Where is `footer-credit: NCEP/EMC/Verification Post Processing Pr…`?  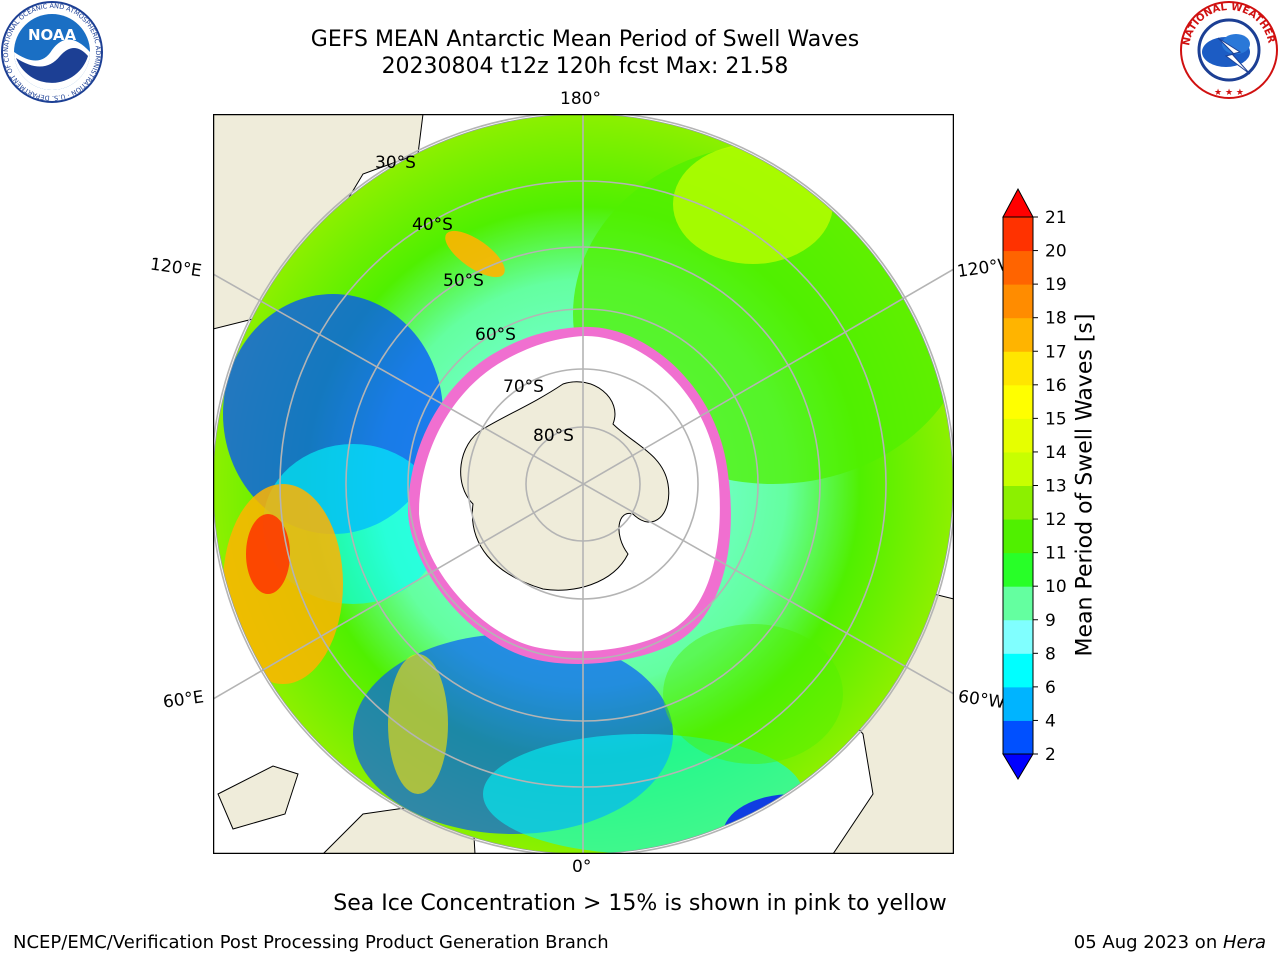 footer-credit: NCEP/EMC/Verification Post Processing Pr… is located at coordinates (311, 942).